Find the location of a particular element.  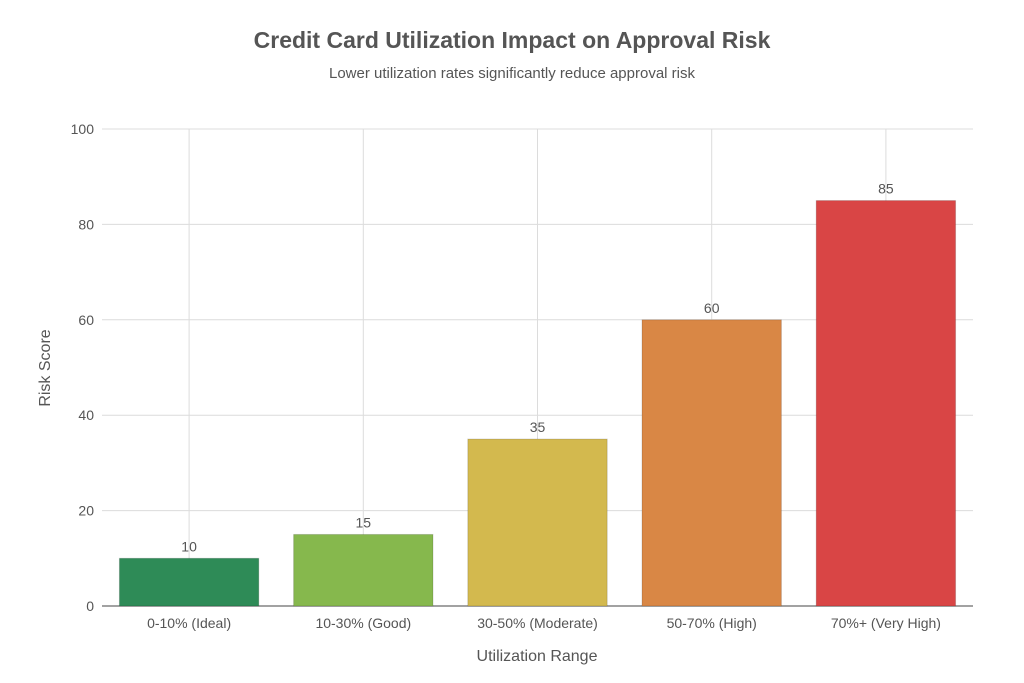

bar-value-label: 15 is located at coordinates (364, 522).